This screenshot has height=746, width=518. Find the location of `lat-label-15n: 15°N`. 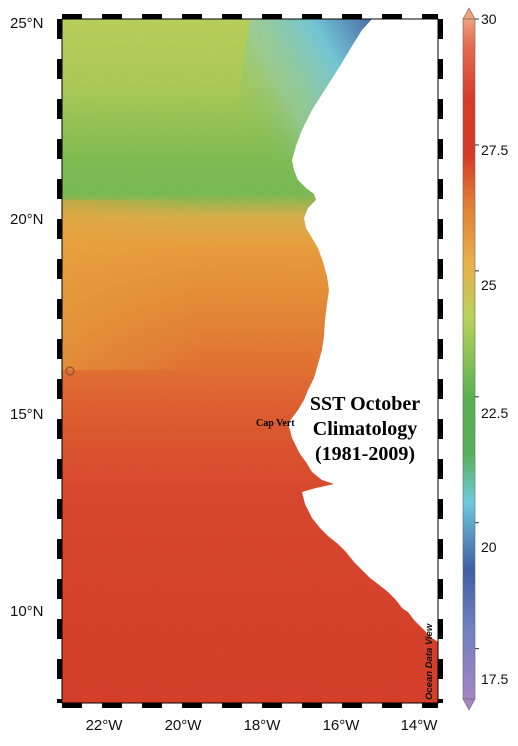

lat-label-15n: 15°N is located at coordinates (27, 414).